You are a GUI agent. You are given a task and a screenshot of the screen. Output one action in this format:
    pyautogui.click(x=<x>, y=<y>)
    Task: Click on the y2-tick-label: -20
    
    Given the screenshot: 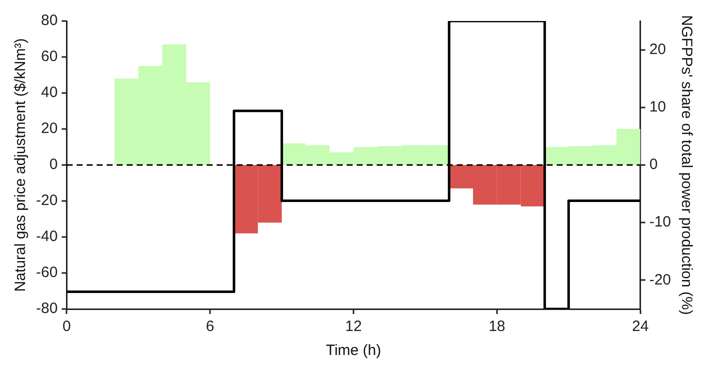 What is the action you would take?
    pyautogui.click(x=660, y=279)
    